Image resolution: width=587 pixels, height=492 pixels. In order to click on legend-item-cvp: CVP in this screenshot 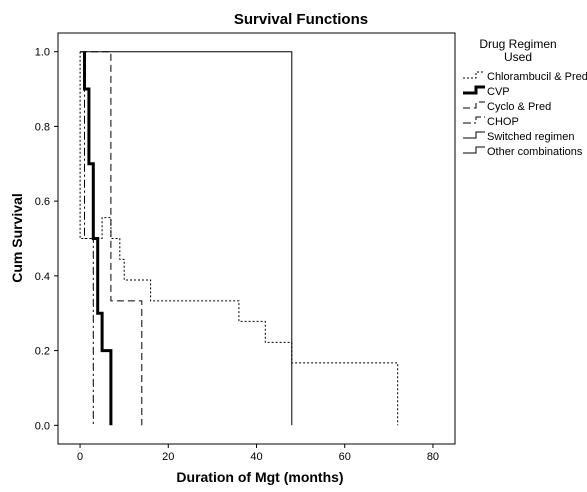, I will do `click(486, 91)`.